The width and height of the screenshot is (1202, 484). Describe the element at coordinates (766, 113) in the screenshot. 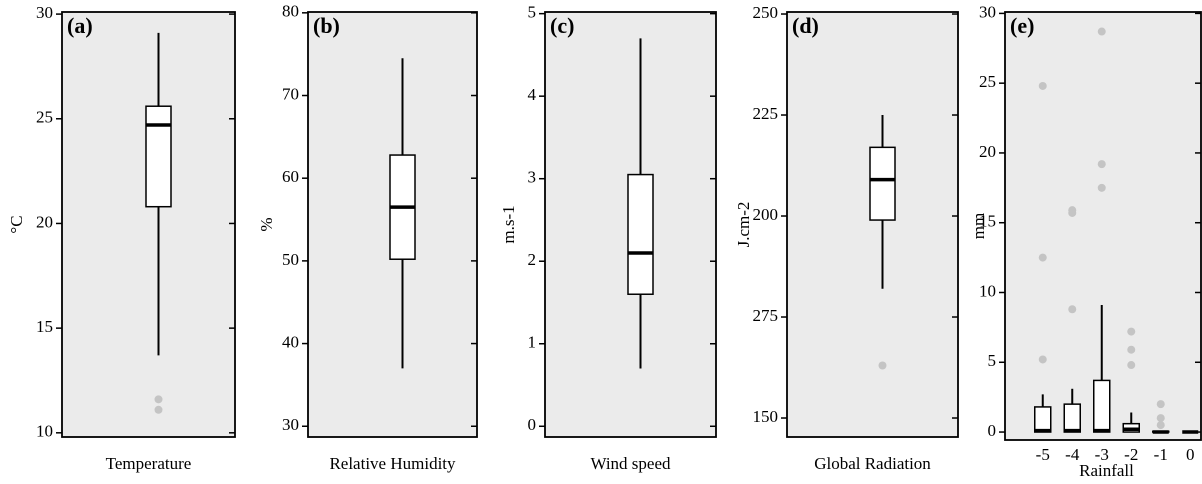

I see `y-tick-label: 225` at that location.